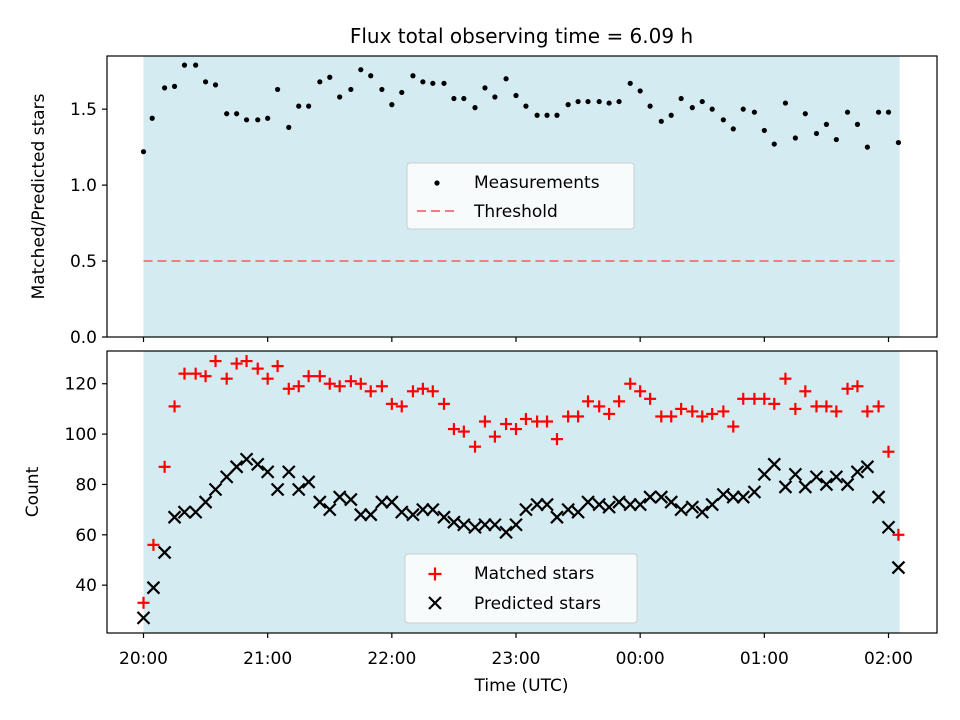 The image size is (960, 720). What do you see at coordinates (520, 196) in the screenshot?
I see `top-legend: Measurements Threshold` at bounding box center [520, 196].